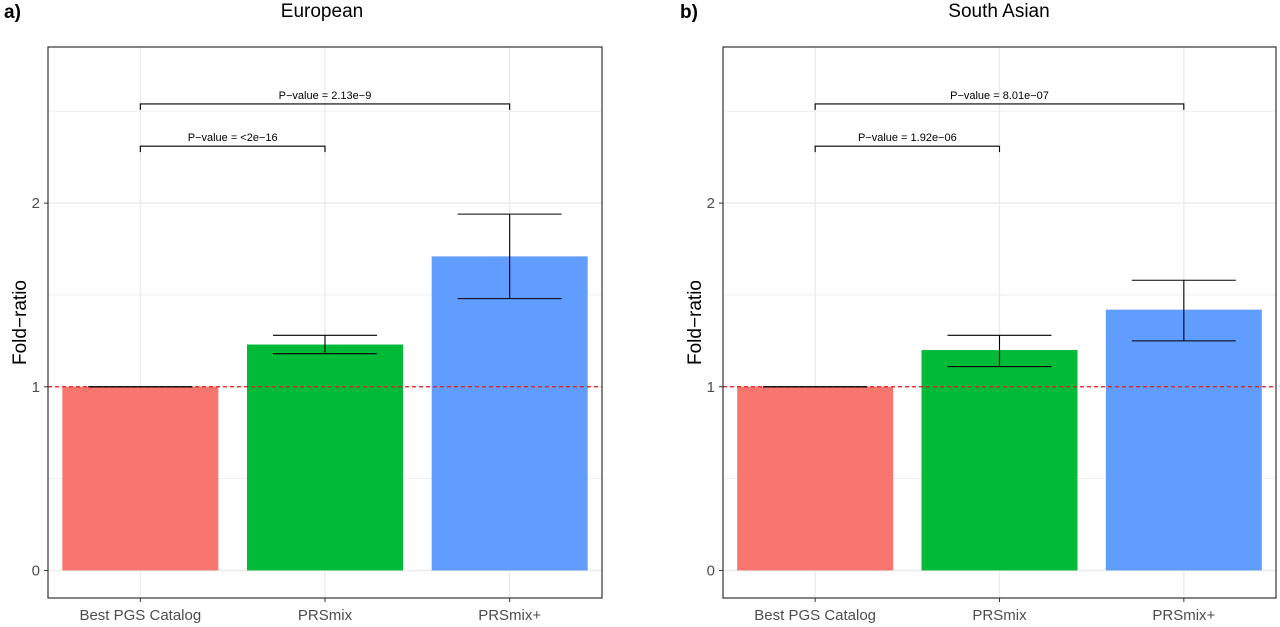  I want to click on p-value-label: P−value = 8.01e−07, so click(999, 96).